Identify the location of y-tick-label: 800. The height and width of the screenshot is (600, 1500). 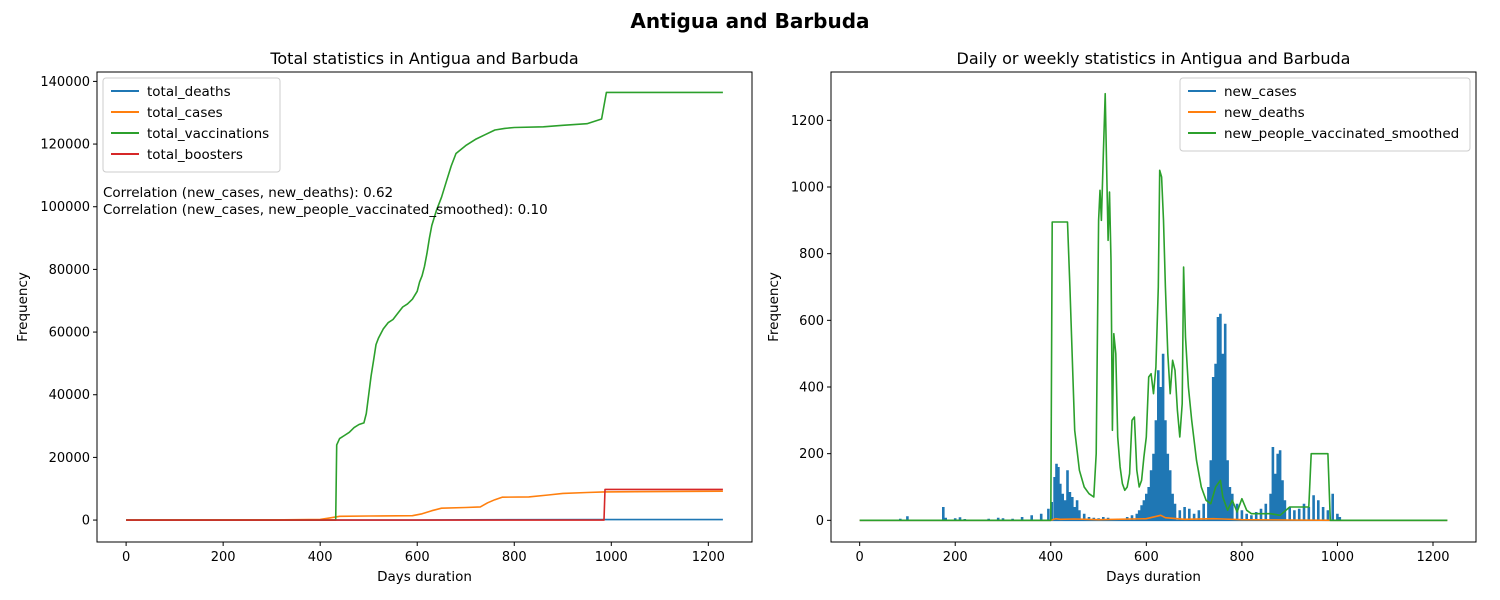
(811, 254).